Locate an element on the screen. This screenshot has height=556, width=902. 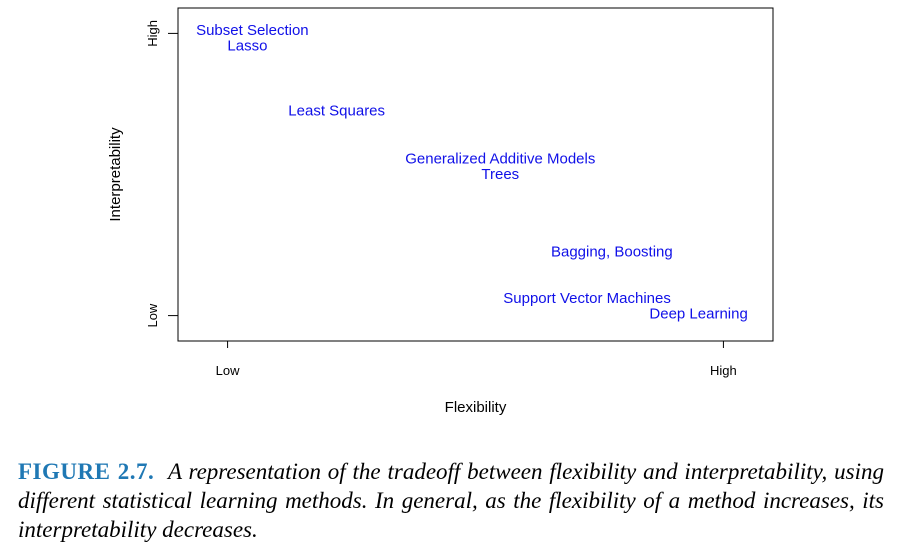
y-axis-label: Interpretability is located at coordinates (115, 174).